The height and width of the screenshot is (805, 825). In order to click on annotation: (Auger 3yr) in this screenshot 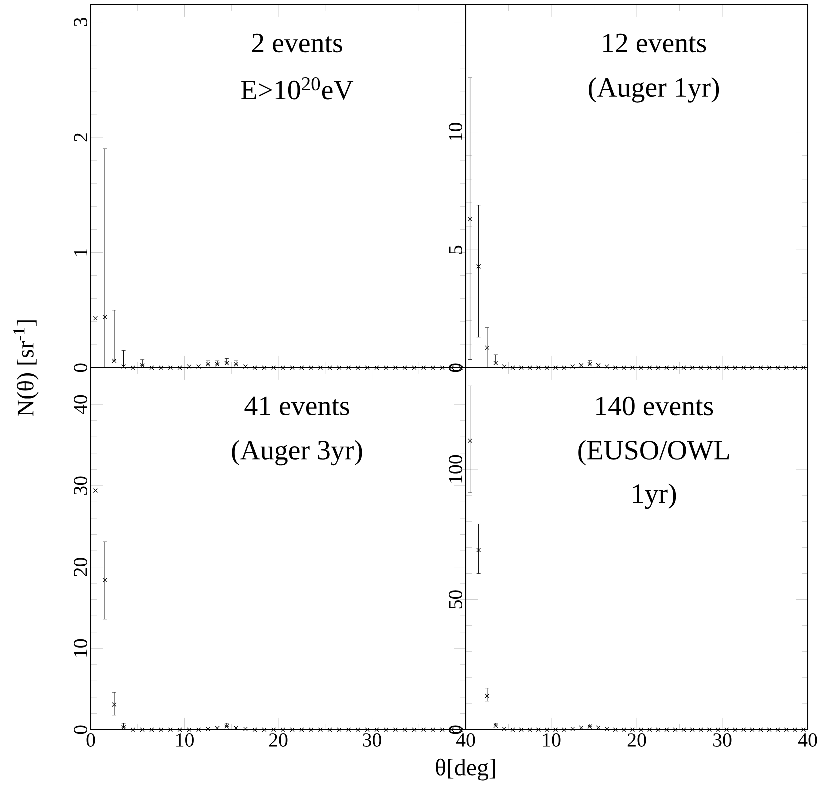, I will do `click(297, 453)`.